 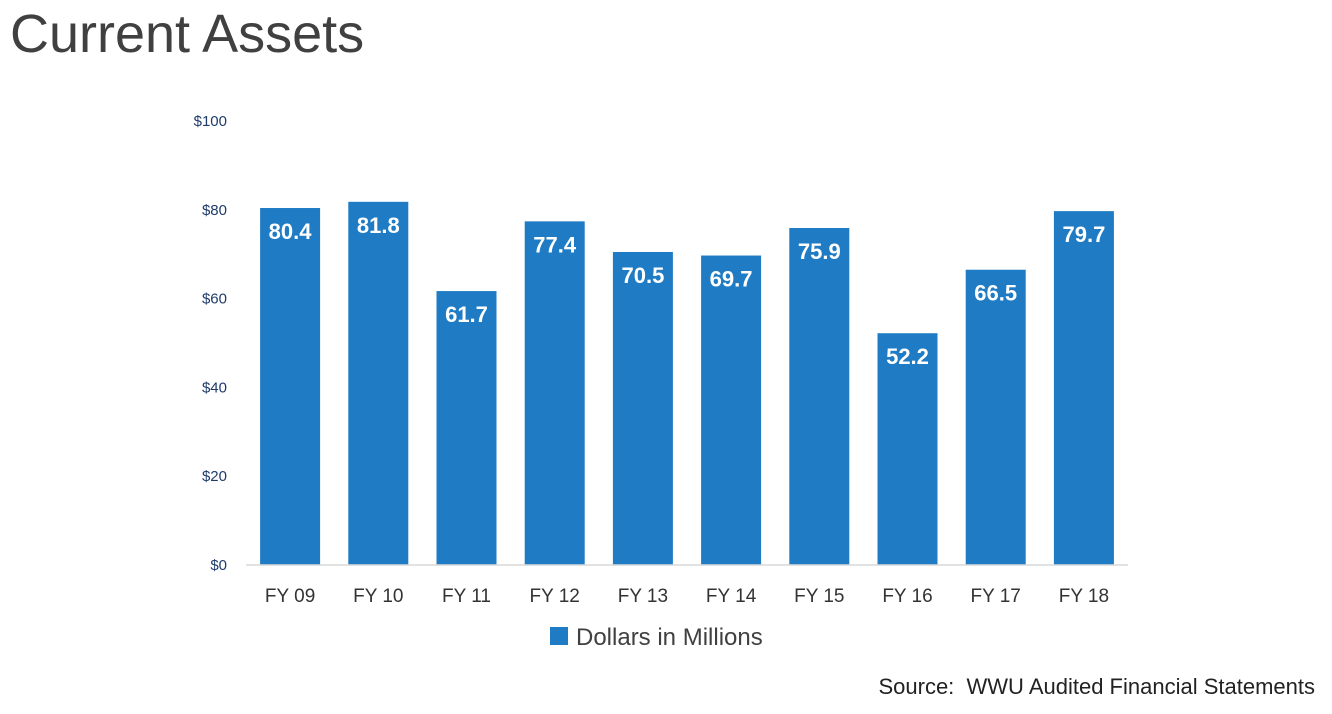 I want to click on data-label: 77.4, so click(x=555, y=244).